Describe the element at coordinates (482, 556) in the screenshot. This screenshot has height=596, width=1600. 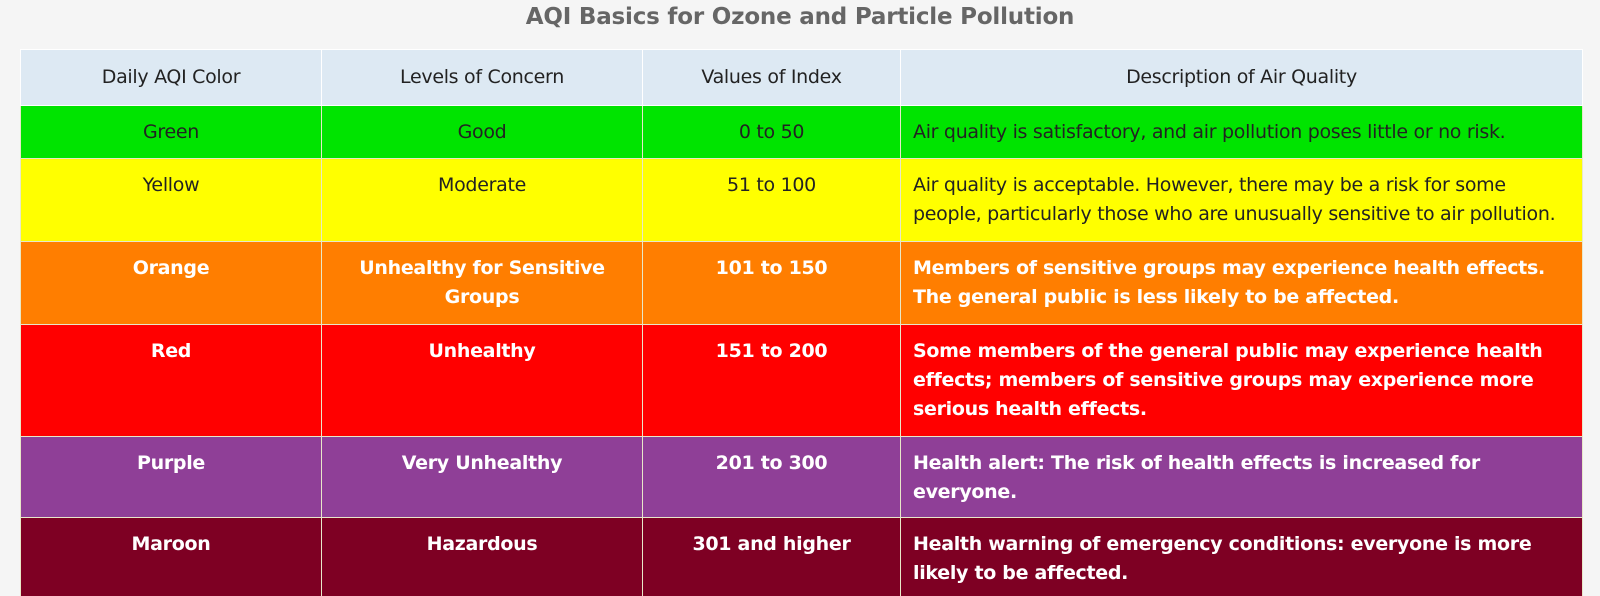
I see `cell-level: Hazardous` at that location.